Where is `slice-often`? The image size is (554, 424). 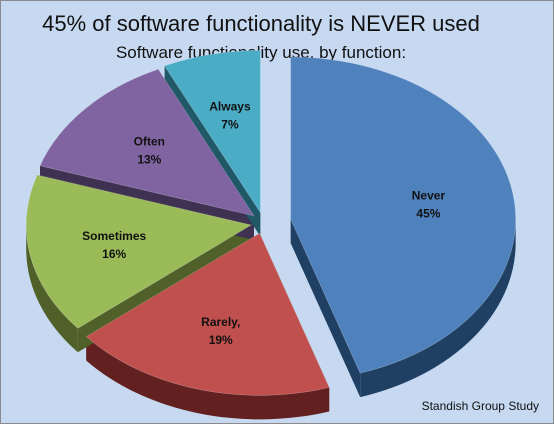 slice-often is located at coordinates (147, 142).